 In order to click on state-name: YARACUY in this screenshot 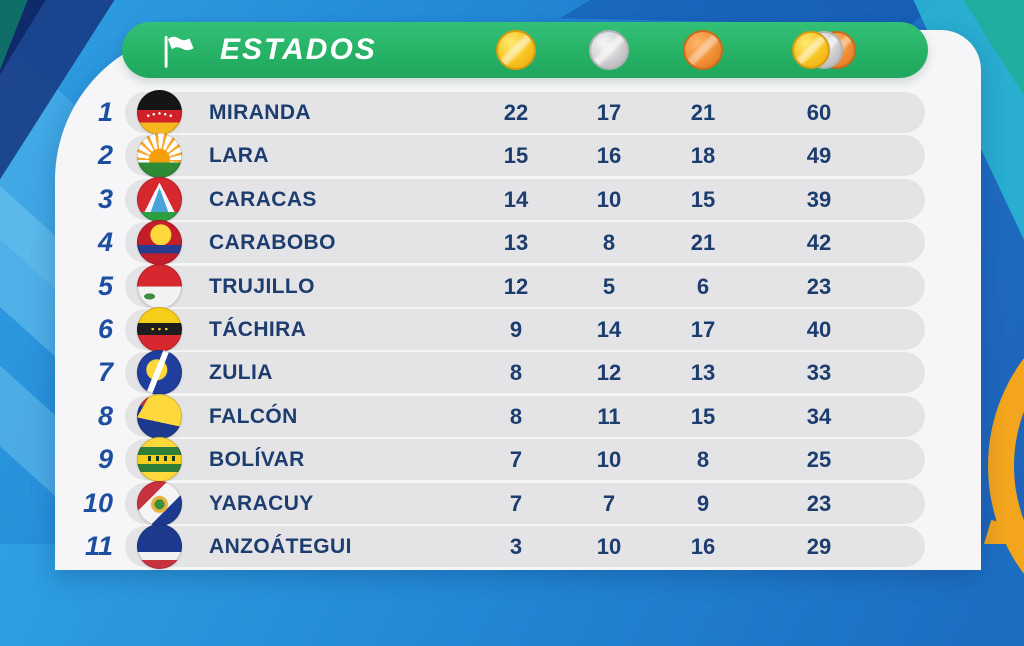, I will do `click(261, 503)`.